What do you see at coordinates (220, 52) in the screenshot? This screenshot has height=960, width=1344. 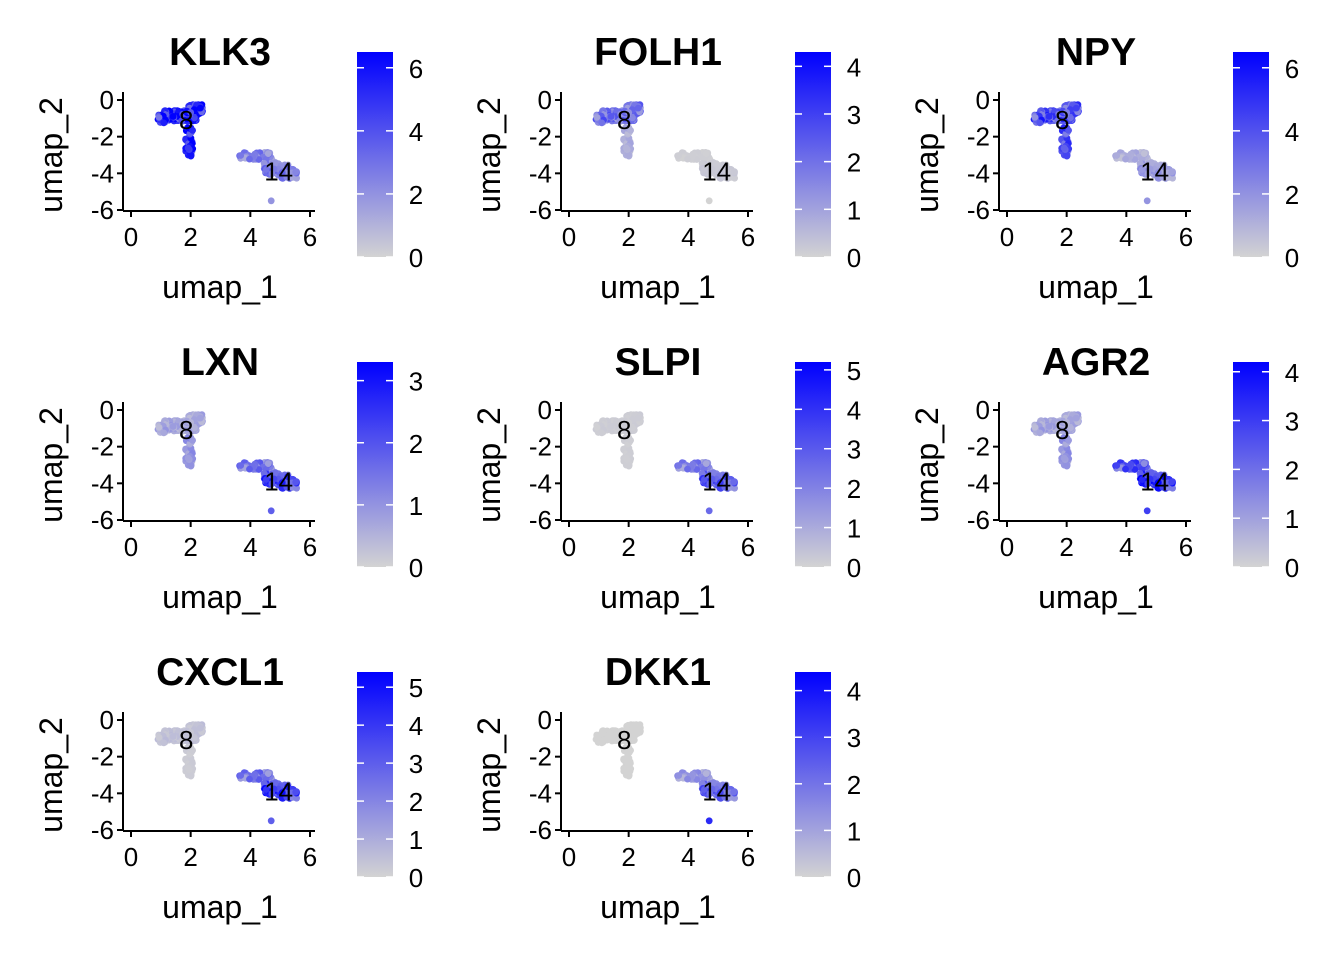 I see `chart-title: KLK3` at bounding box center [220, 52].